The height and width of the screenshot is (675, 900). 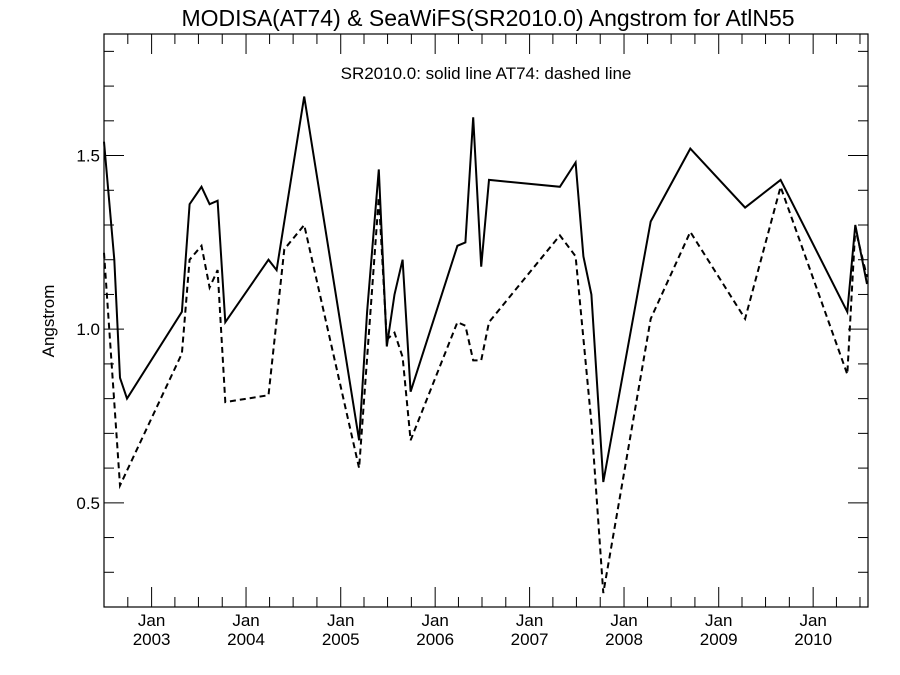 I want to click on x-tick-year-label: 2003, so click(x=152, y=639).